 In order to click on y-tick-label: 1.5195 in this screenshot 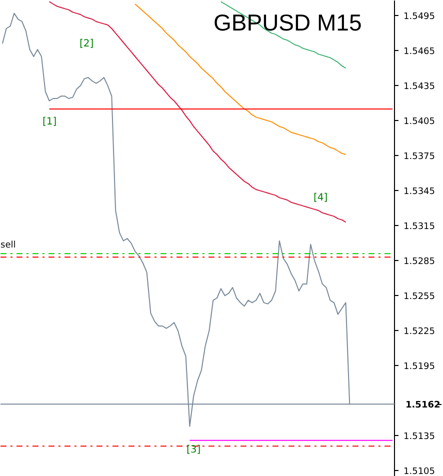, I will do `click(419, 367)`.